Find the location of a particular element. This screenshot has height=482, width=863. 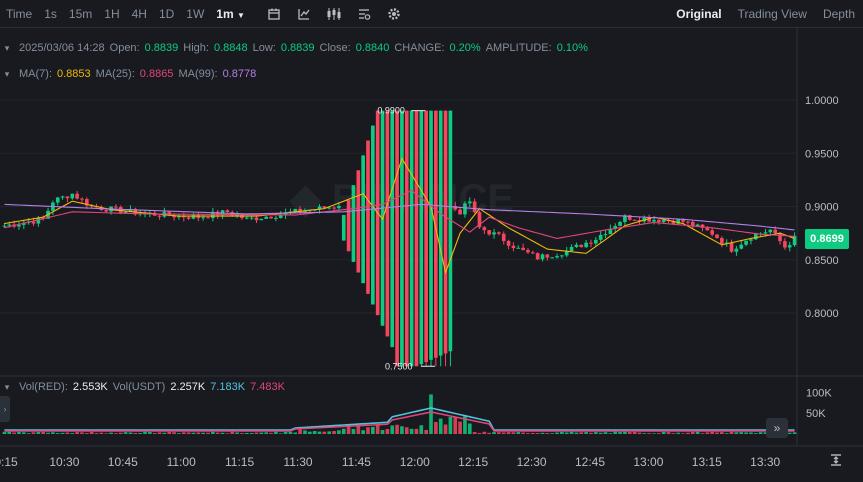

settings-list-icon is located at coordinates (364, 14).